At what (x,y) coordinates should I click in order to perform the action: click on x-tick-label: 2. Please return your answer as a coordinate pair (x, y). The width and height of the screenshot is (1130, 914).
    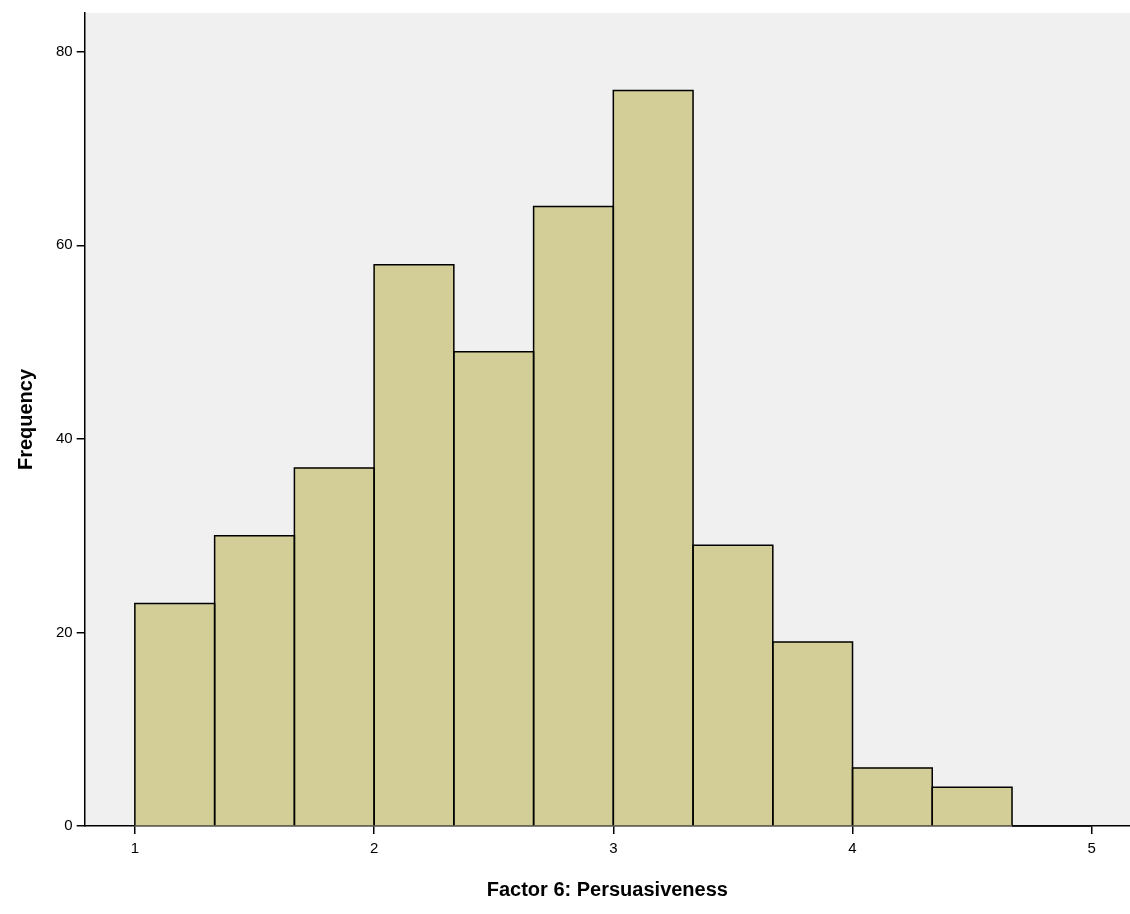
    Looking at the image, I should click on (374, 848).